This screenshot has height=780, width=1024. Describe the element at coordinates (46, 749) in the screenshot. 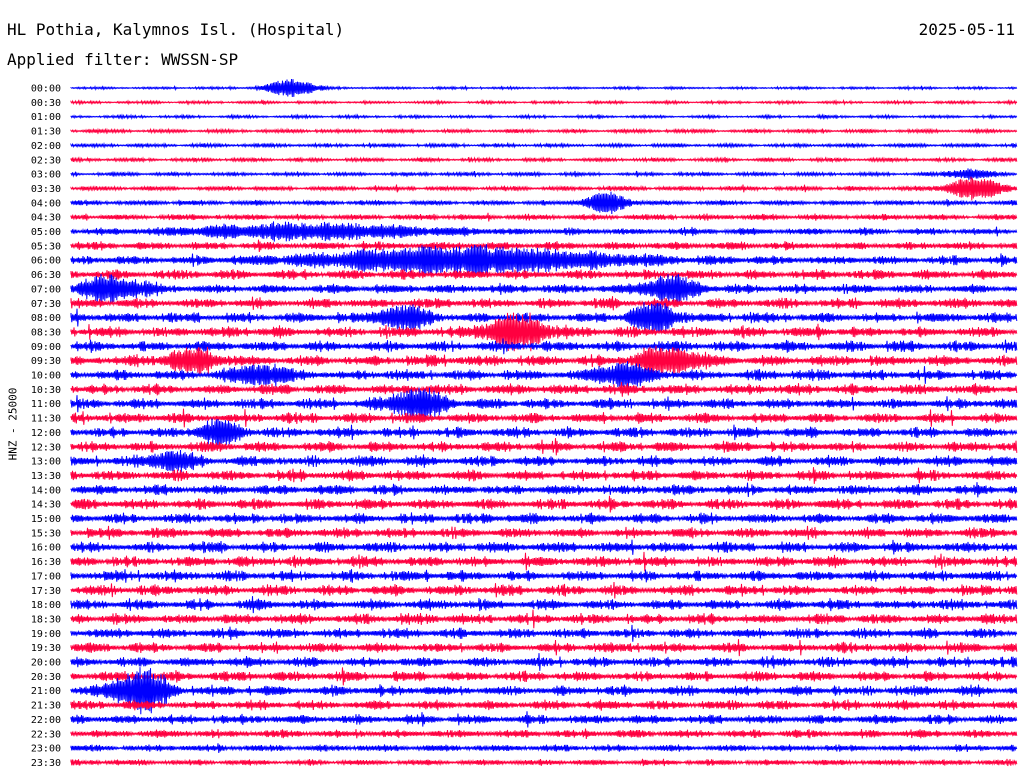

I see `row-time-label: 23:00` at that location.